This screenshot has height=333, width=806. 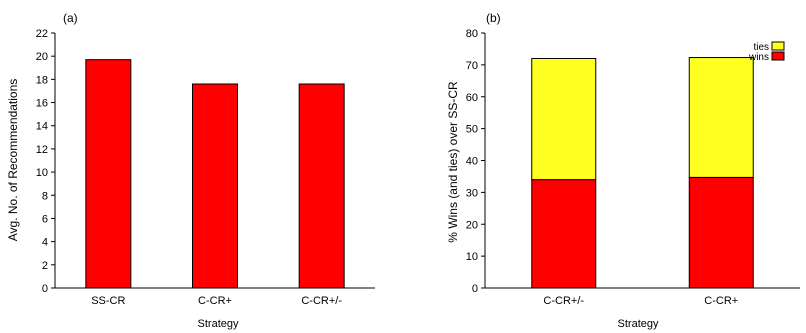 What do you see at coordinates (45, 243) in the screenshot?
I see `y-tick-label-a: 4` at bounding box center [45, 243].